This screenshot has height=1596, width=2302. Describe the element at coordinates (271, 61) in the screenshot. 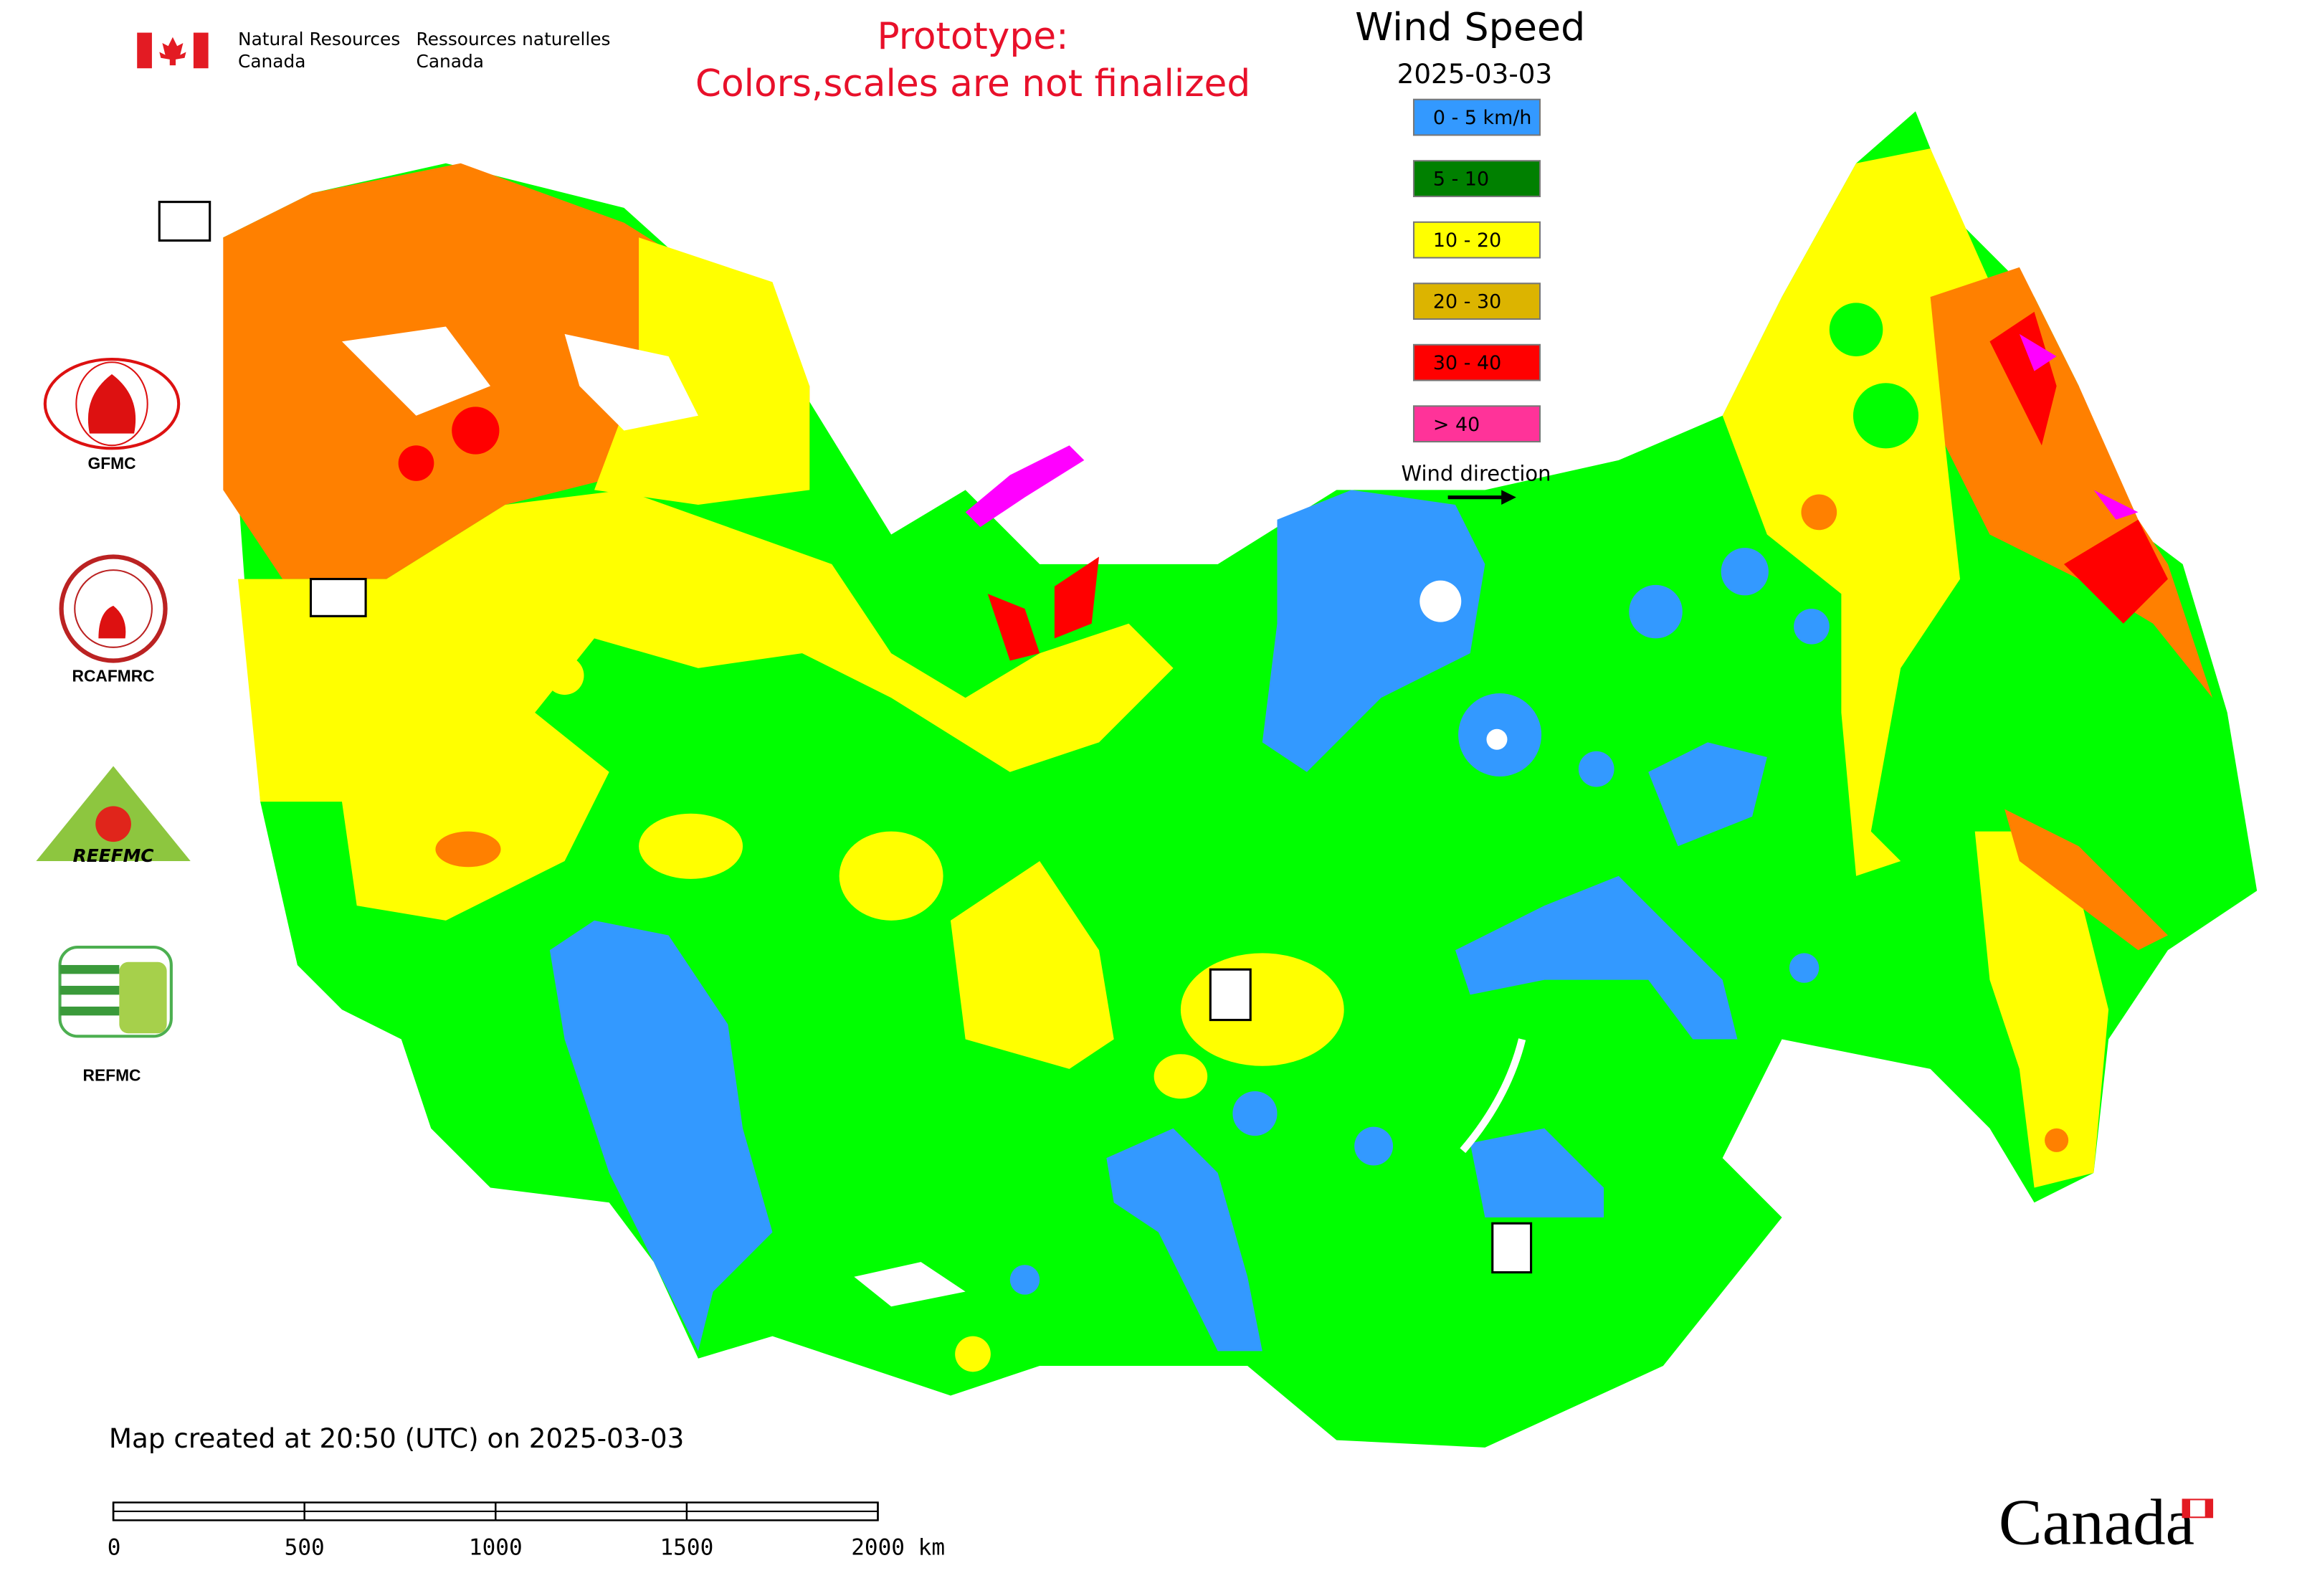

I see `agency-en: Canada` at that location.